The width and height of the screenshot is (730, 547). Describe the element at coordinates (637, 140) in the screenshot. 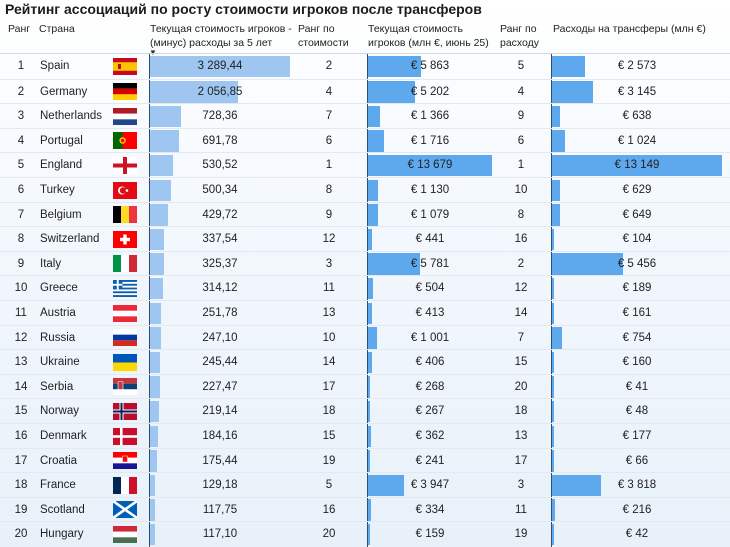

I see `transfer-spend-cell: € 1 024` at that location.